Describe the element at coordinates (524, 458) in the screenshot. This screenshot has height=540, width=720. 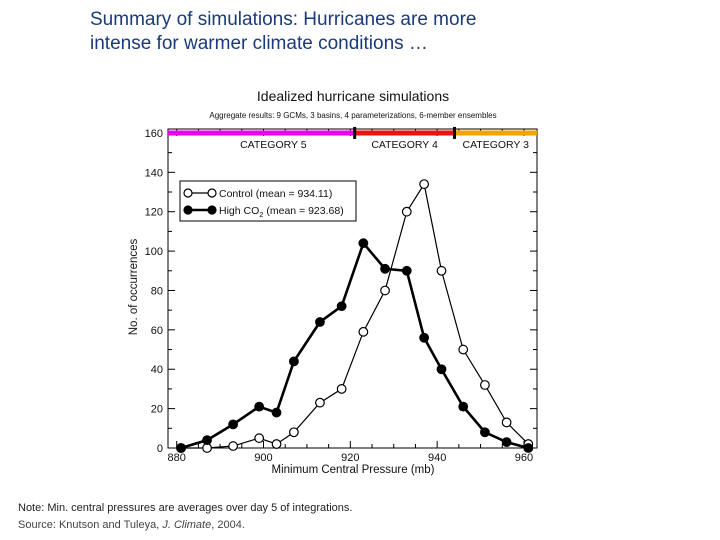
I see `x-tick-label: 960` at that location.